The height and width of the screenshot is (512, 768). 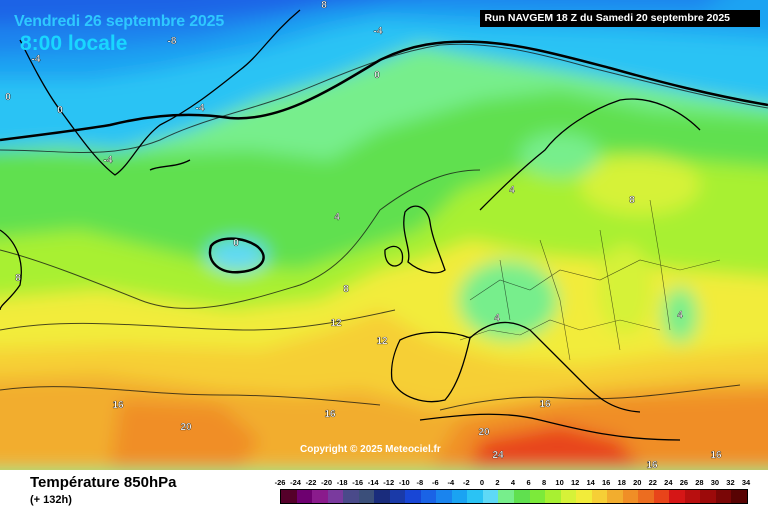 I want to click on legend-tick-label: 20, so click(x=637, y=482).